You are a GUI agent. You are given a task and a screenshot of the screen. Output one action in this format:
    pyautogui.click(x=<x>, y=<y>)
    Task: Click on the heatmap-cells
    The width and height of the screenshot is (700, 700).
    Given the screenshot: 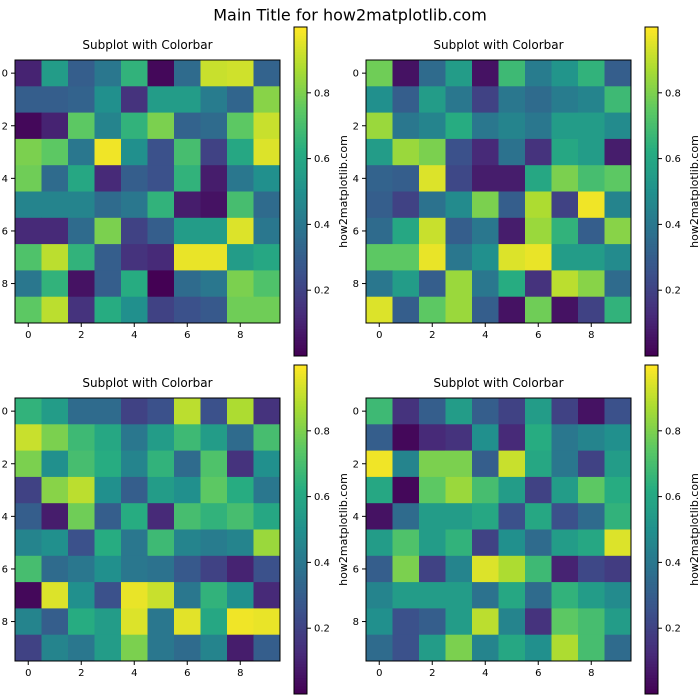 What is the action you would take?
    pyautogui.click(x=499, y=192)
    